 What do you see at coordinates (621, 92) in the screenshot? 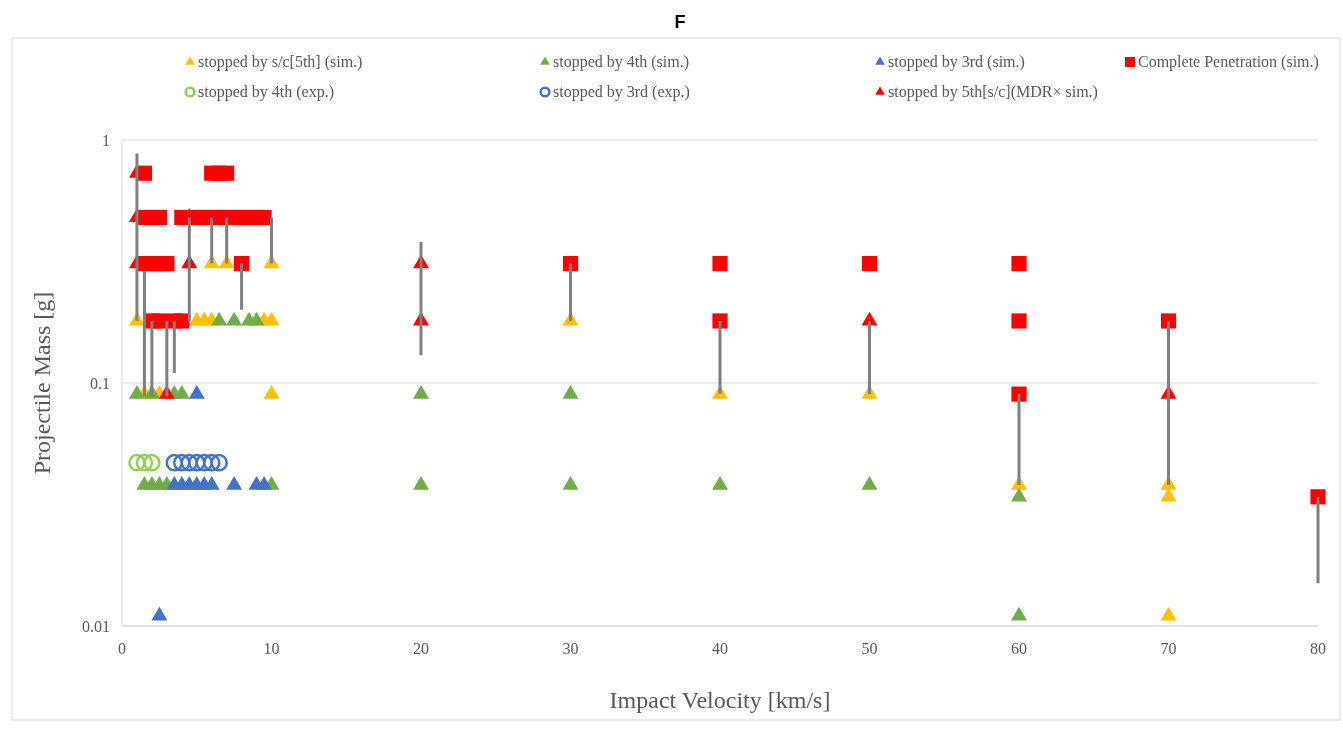
I see `legend-label: stopped by 3rd (exp.)` at bounding box center [621, 92].